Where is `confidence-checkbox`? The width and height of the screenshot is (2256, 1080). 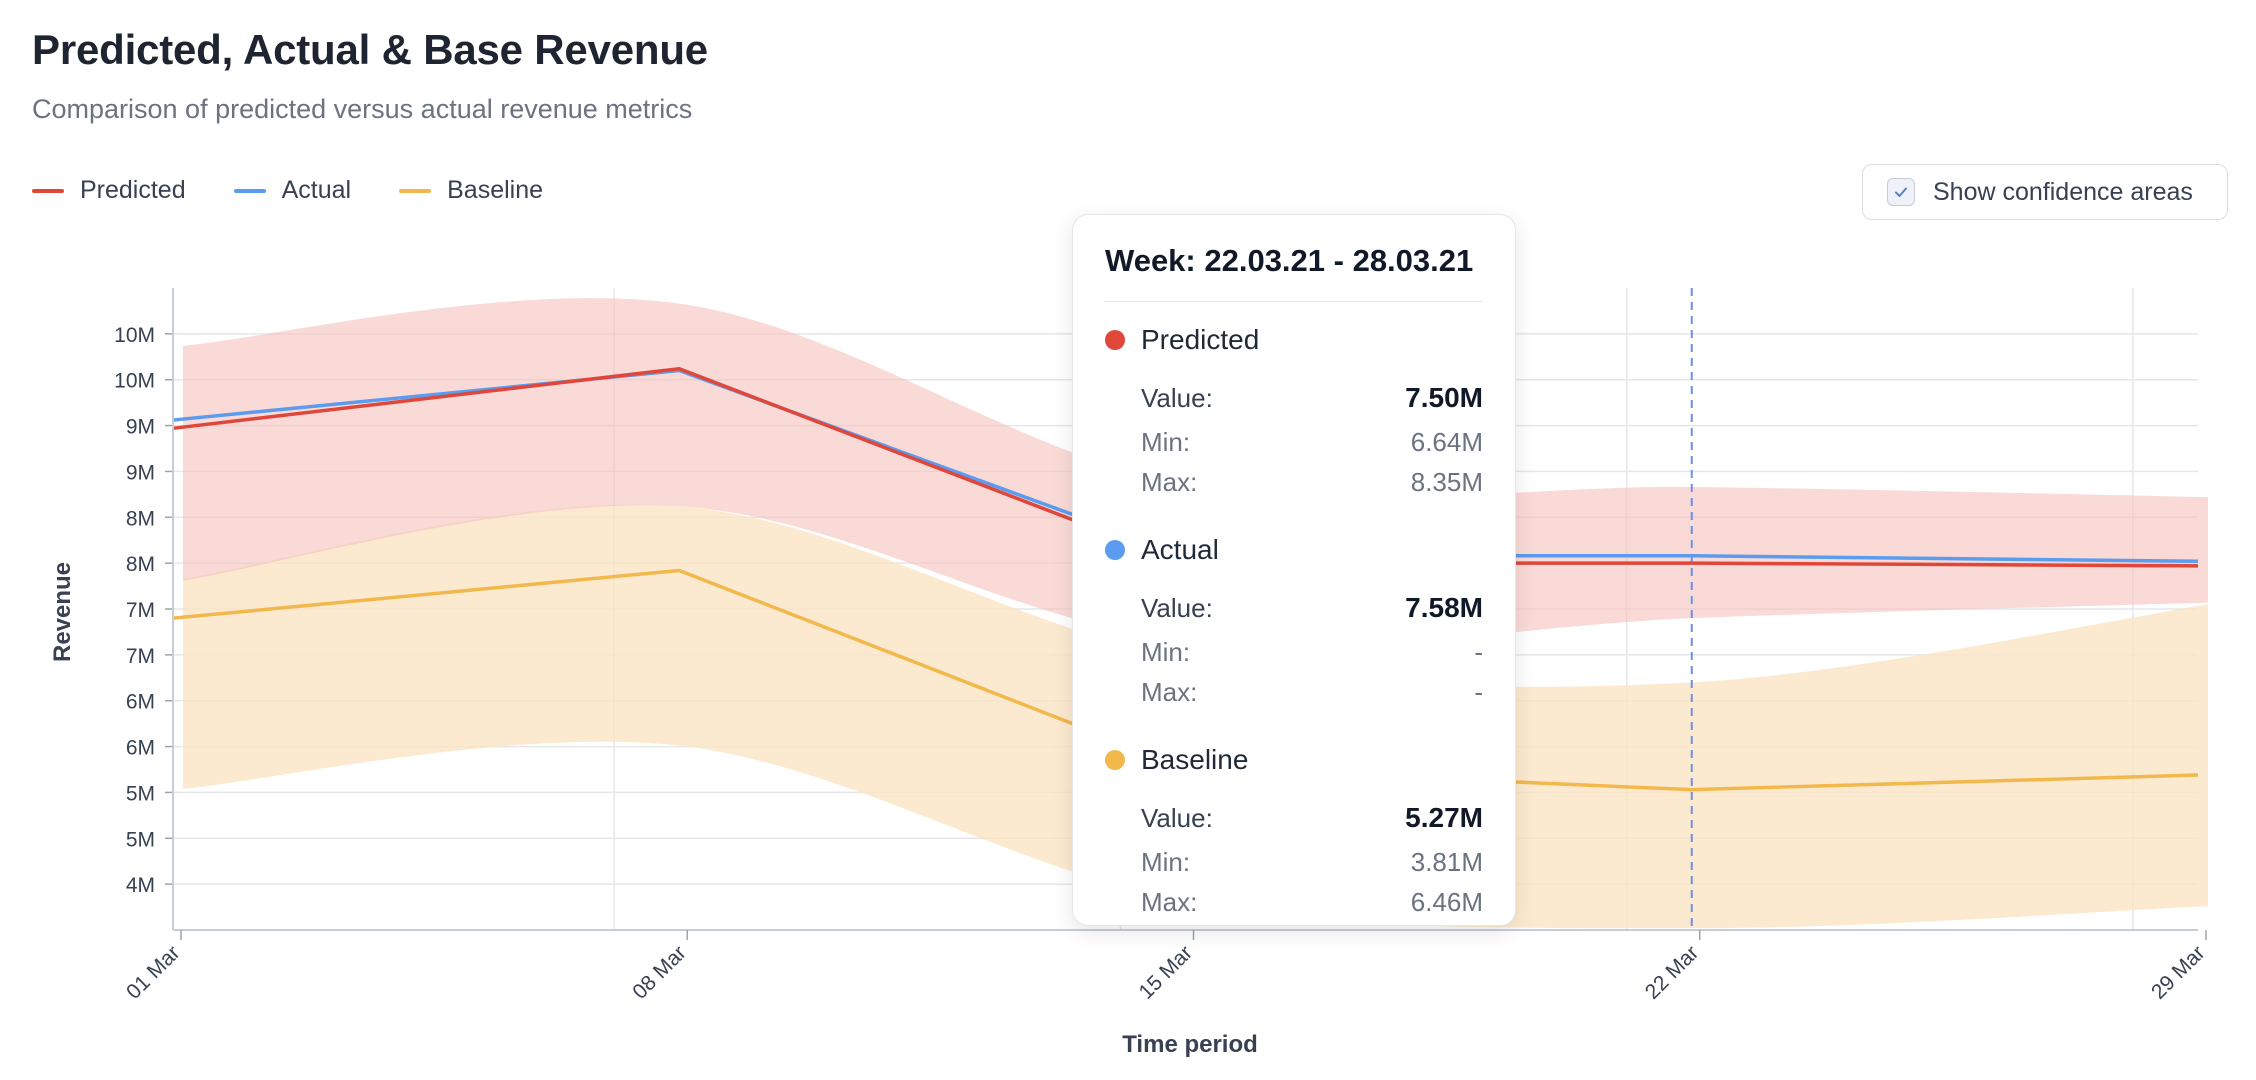 confidence-checkbox is located at coordinates (1901, 192).